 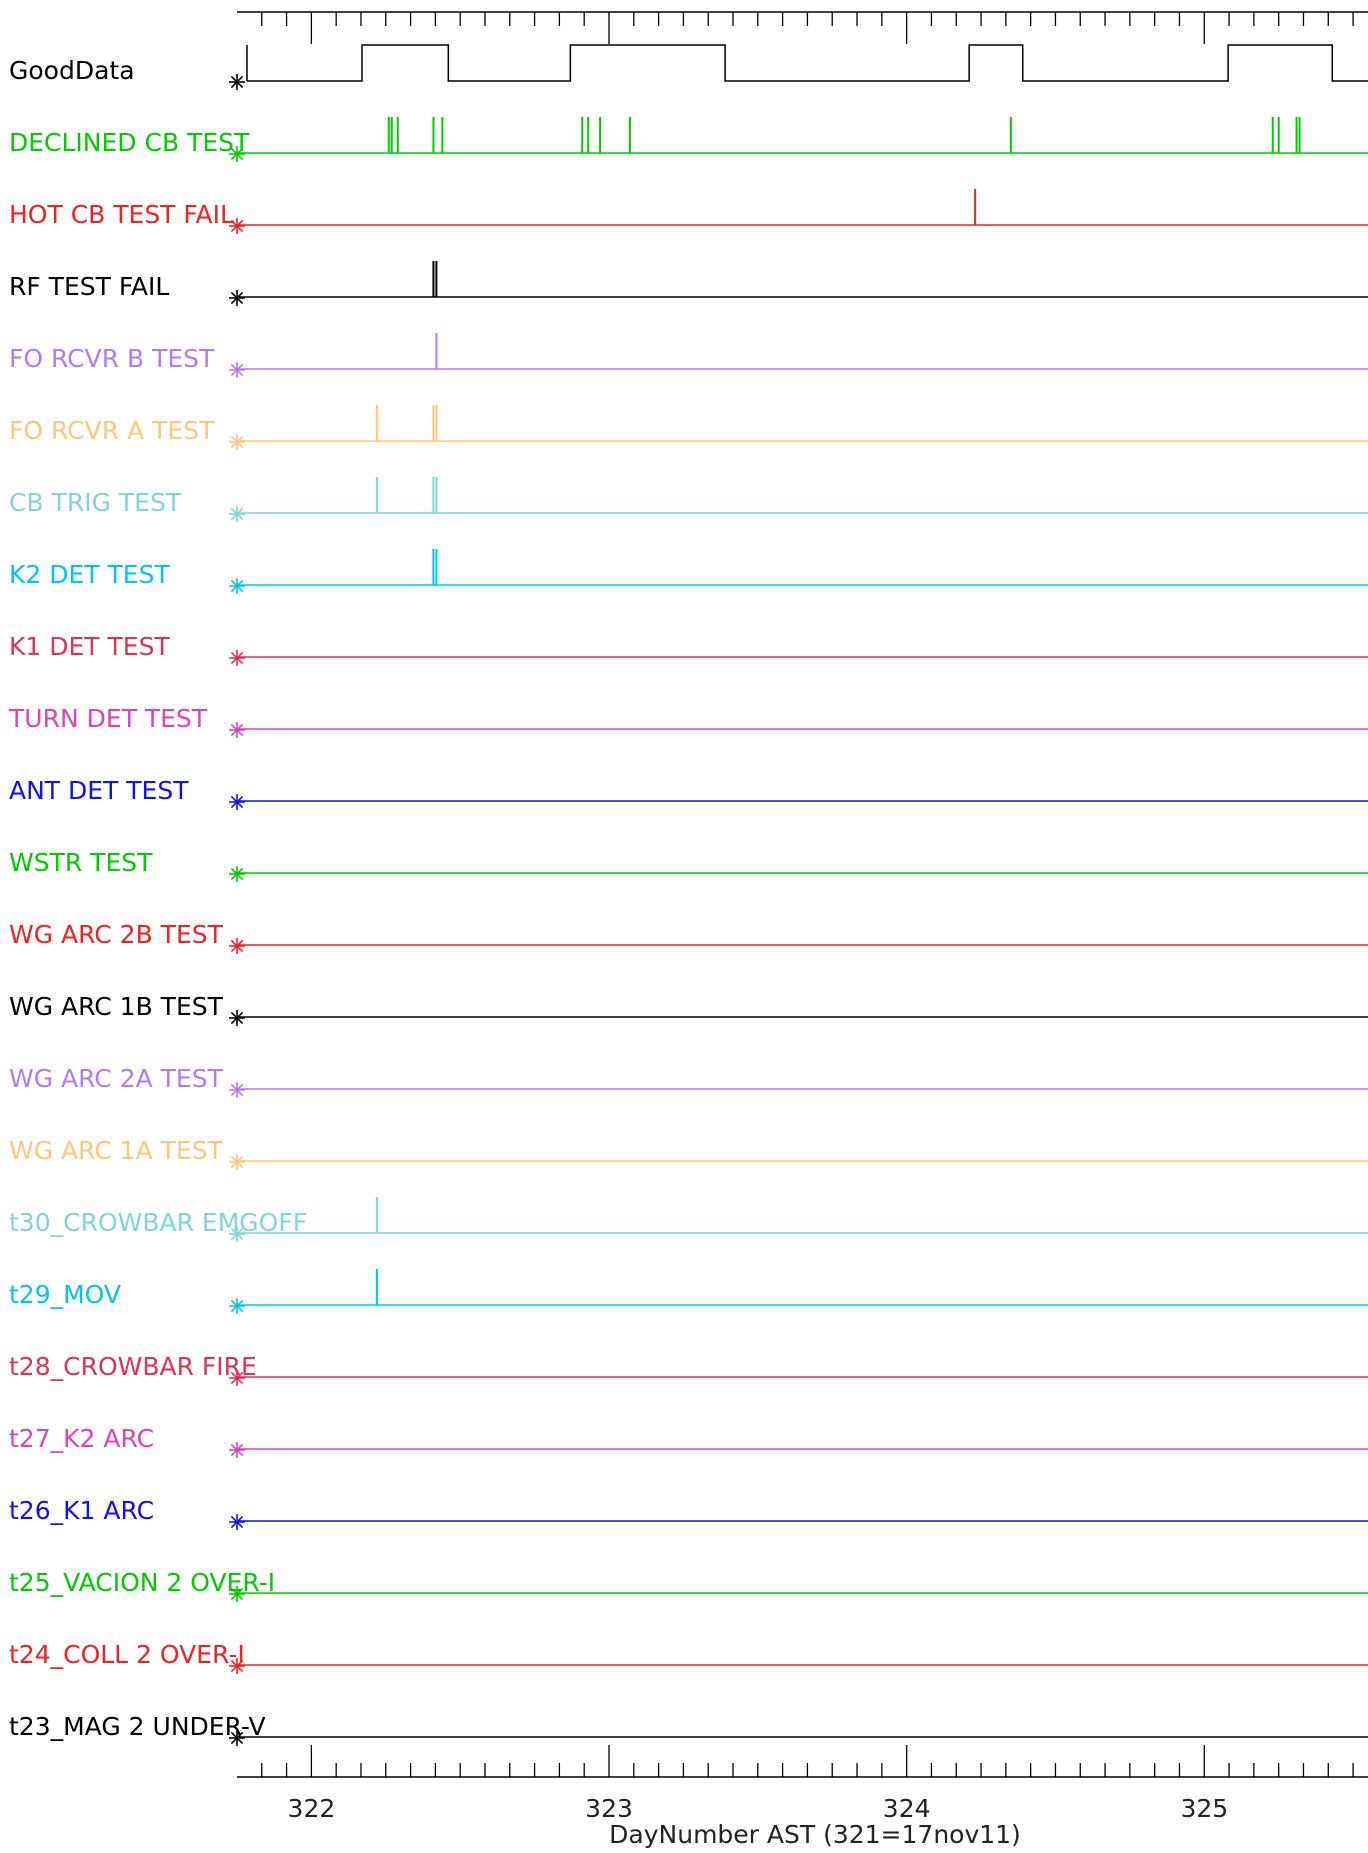 I want to click on row-t29-mov: t29_MOV, so click(x=688, y=1291).